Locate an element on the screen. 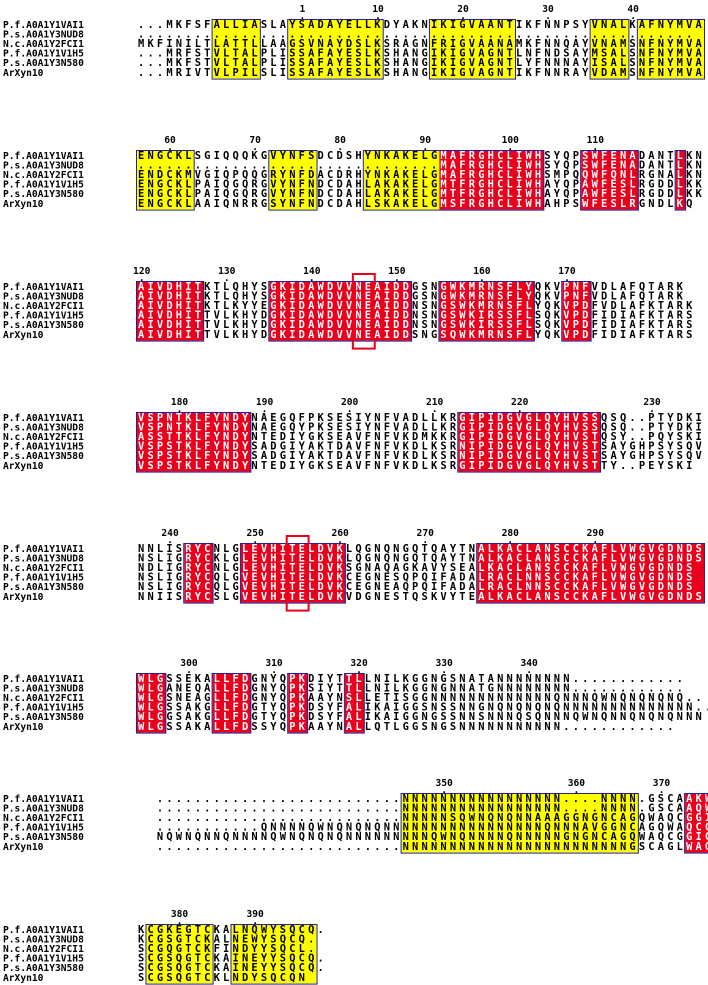 The image size is (708, 985). ruler-number: 170 is located at coordinates (567, 271).